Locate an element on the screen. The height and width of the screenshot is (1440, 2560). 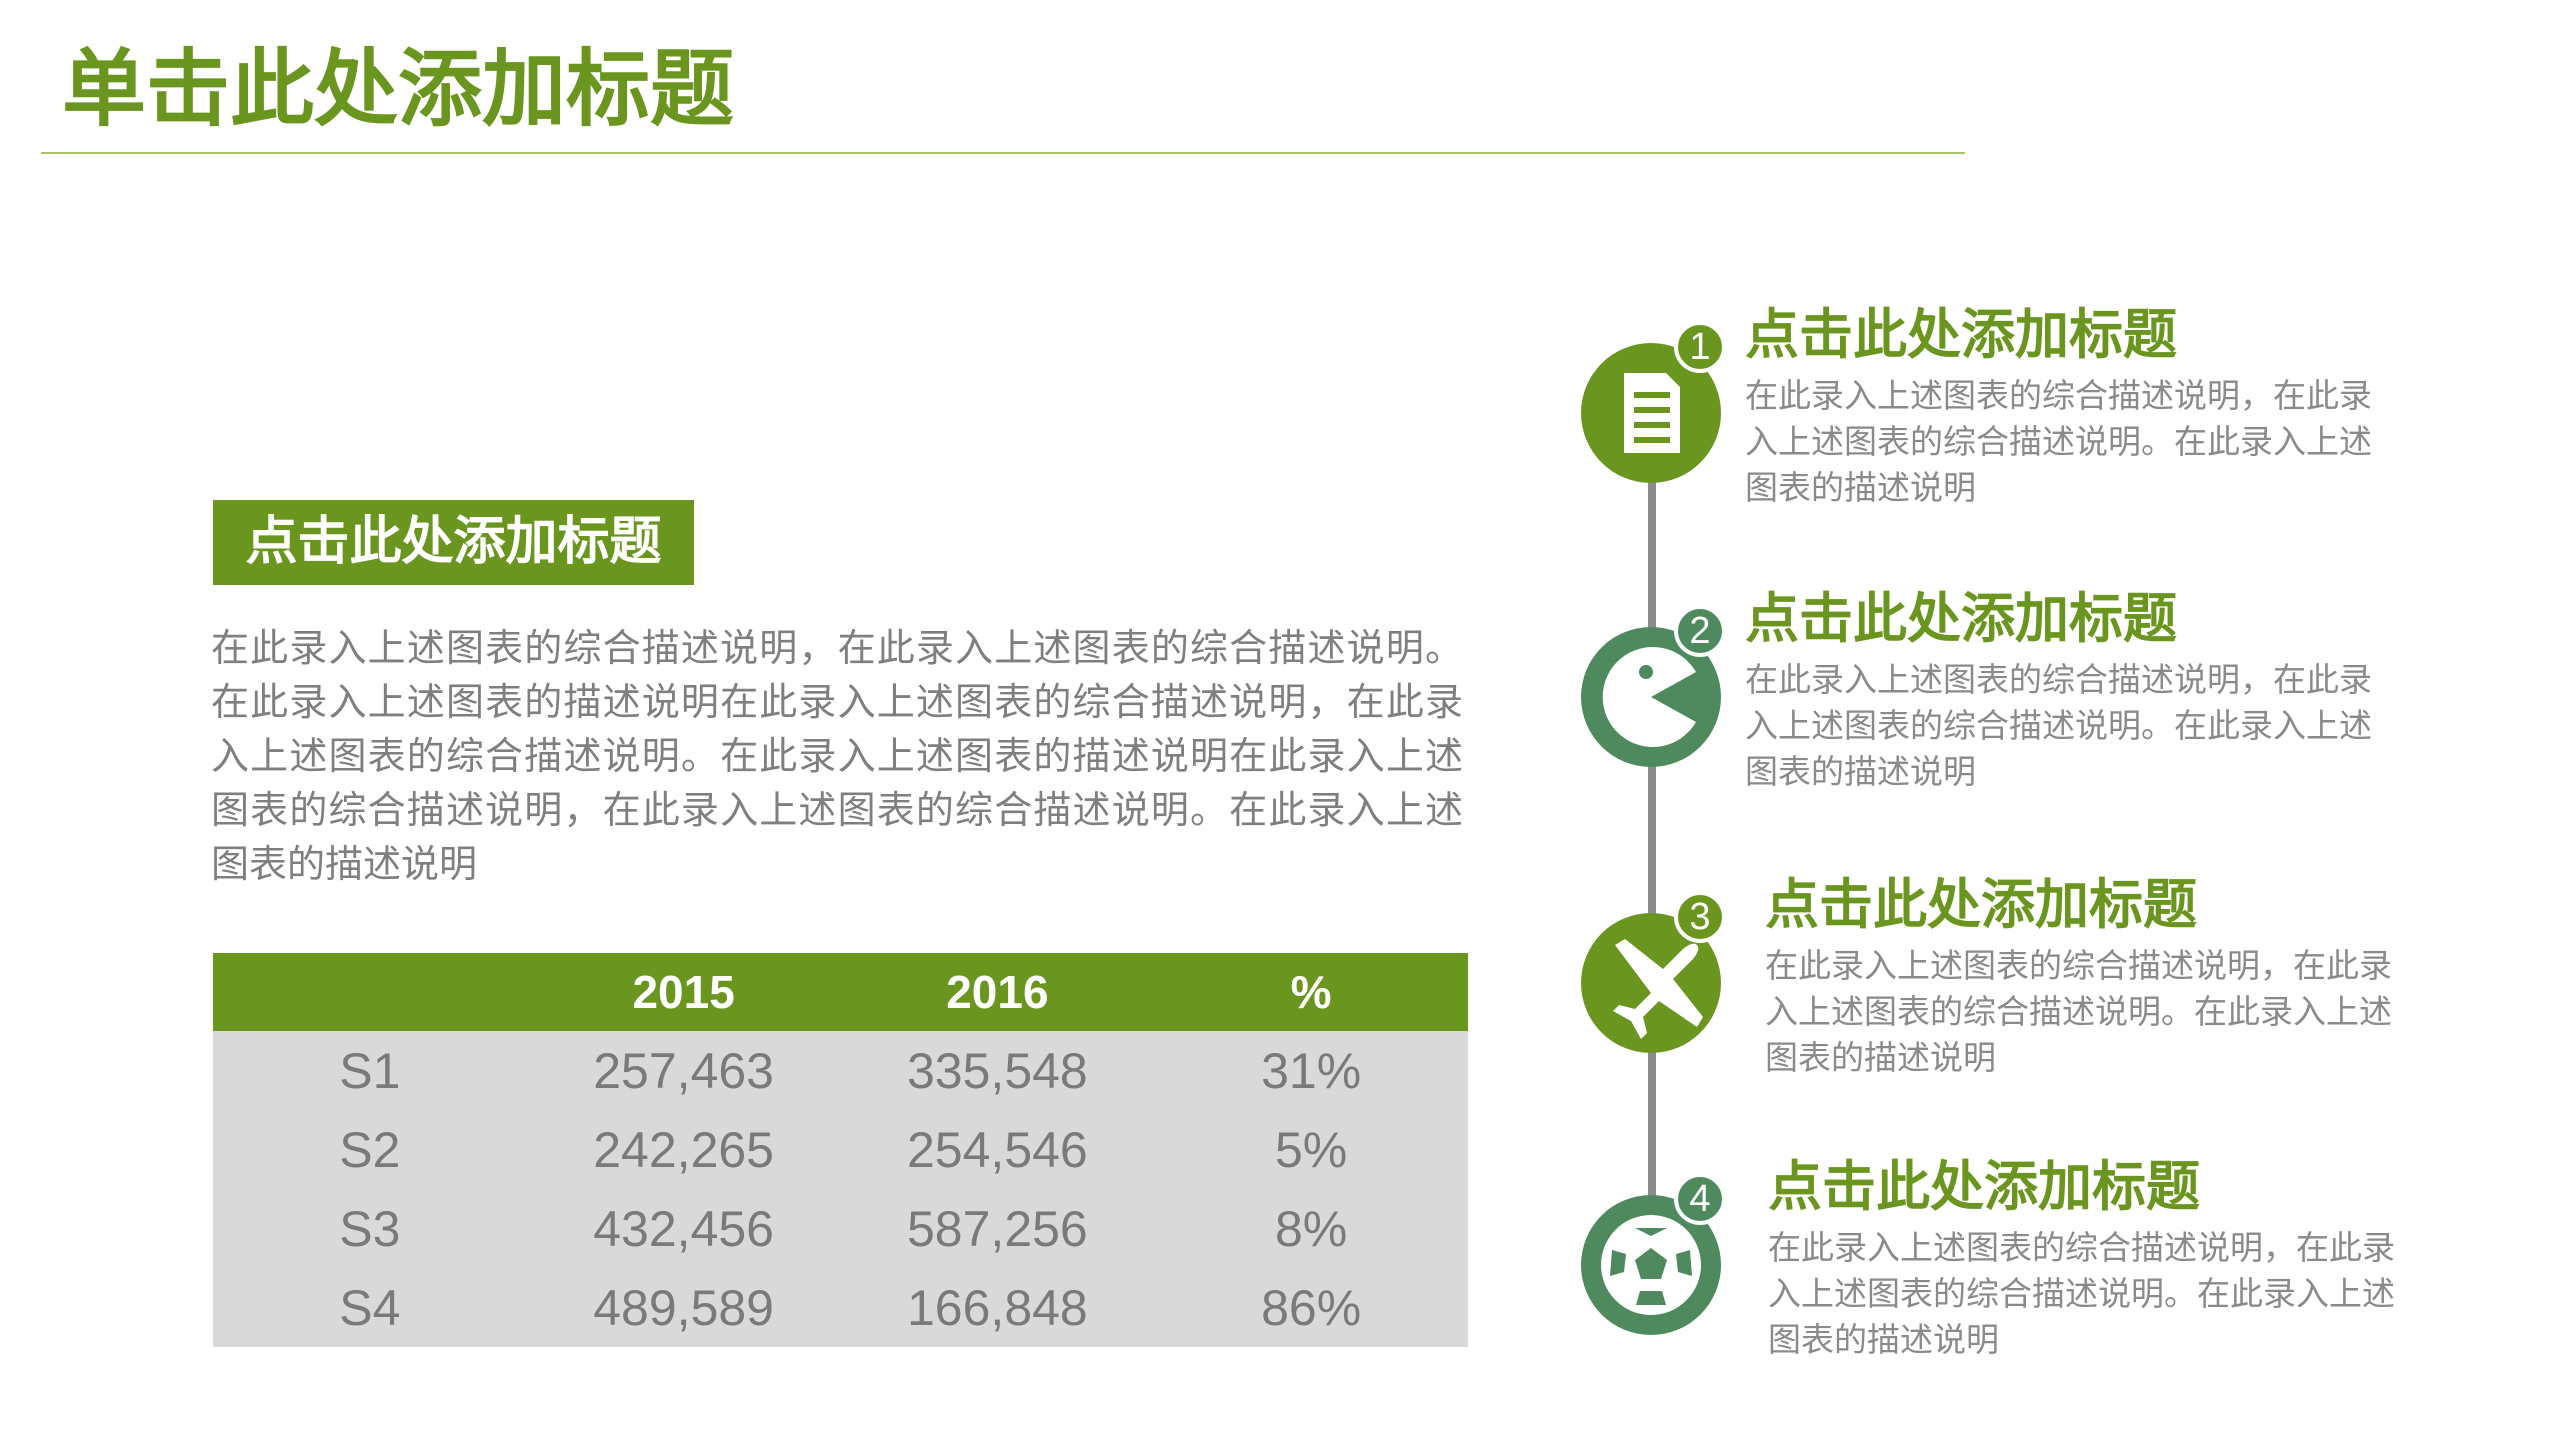
table-cell: 8% is located at coordinates (1311, 1228).